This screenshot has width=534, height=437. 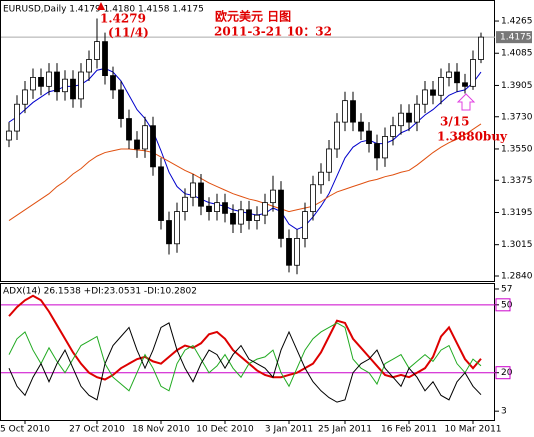 What do you see at coordinates (517, 86) in the screenshot?
I see `y-tick-label: 1.3905` at bounding box center [517, 86].